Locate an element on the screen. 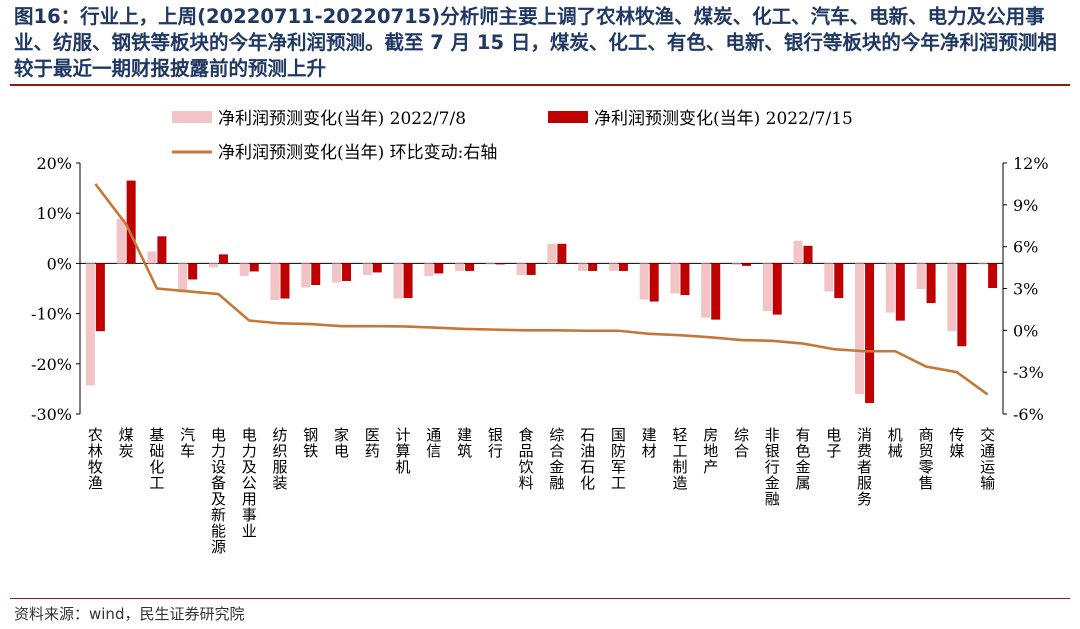 This screenshot has width=1080, height=629. x-tick-label: 机械 is located at coordinates (895, 443).